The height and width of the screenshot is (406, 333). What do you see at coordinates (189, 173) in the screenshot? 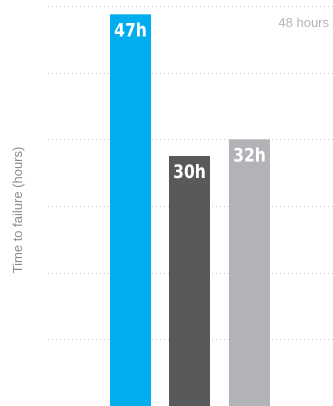
I see `bar-label-2: 30h` at bounding box center [189, 173].